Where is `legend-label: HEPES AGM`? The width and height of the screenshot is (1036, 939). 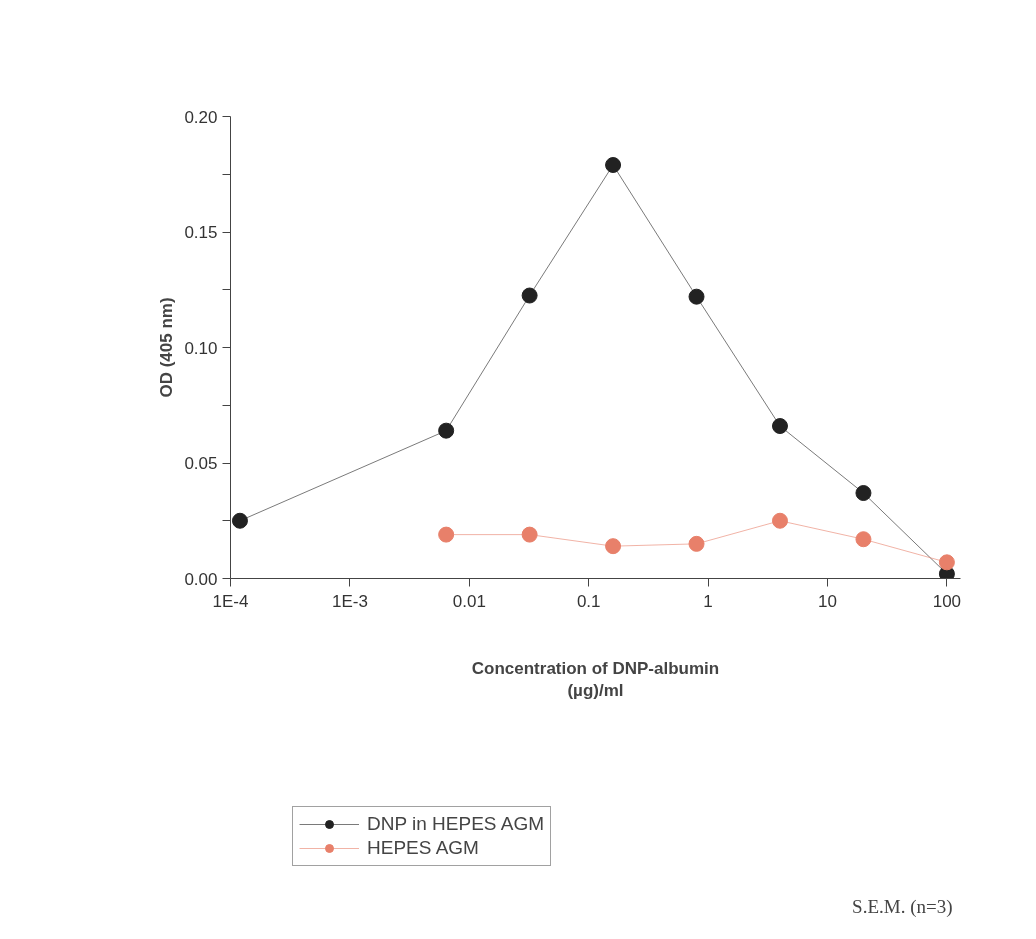
legend-label: HEPES AGM is located at coordinates (423, 848).